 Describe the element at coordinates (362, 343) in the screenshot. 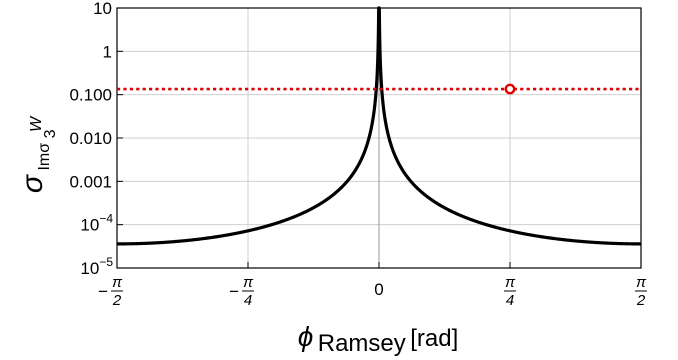

I see `x-axis-label-sub: Ramsey` at that location.